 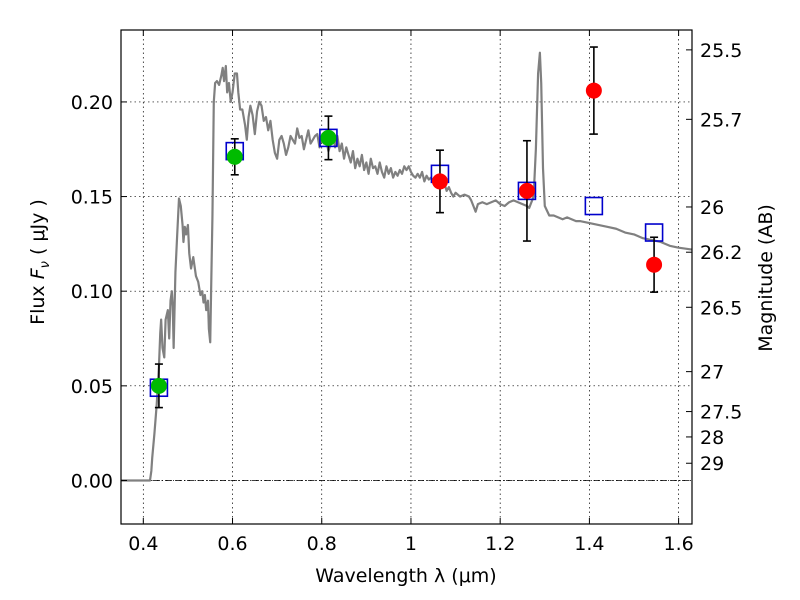 What do you see at coordinates (405, 576) in the screenshot?
I see `x-axis-label: Wavelength λ (μm)` at bounding box center [405, 576].